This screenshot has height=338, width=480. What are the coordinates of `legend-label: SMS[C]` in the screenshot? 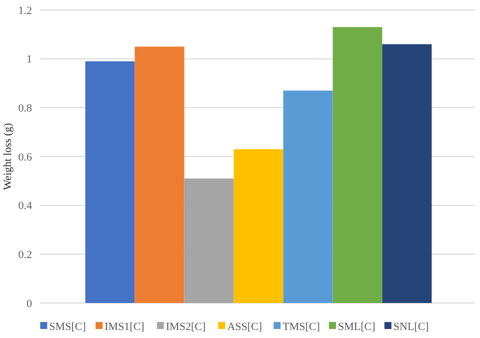 It's located at (67, 326).